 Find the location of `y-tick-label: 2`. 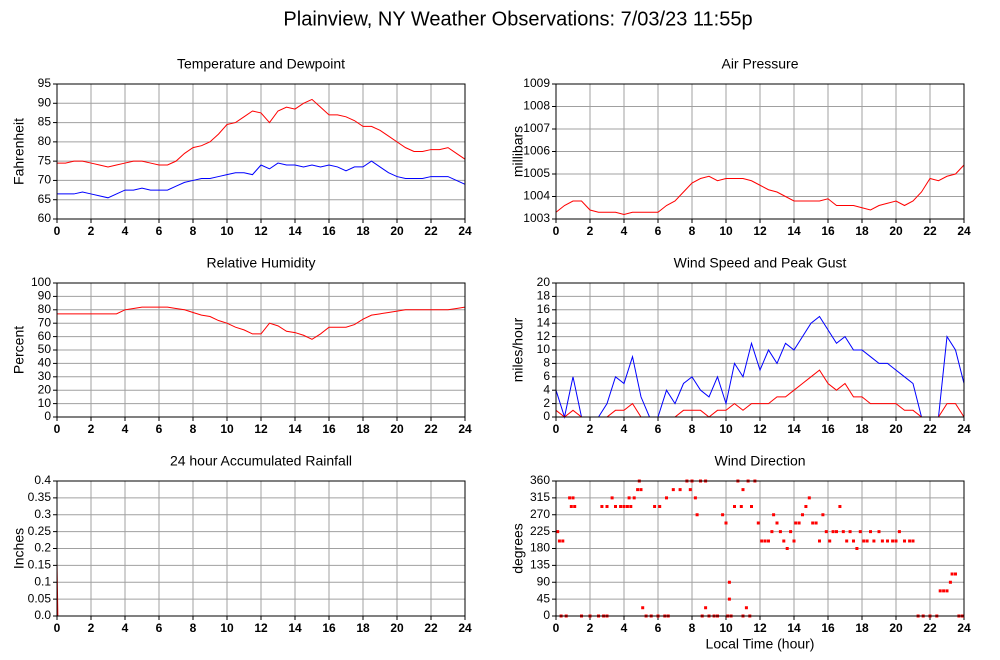

y-tick-label: 2 is located at coordinates (546, 403).